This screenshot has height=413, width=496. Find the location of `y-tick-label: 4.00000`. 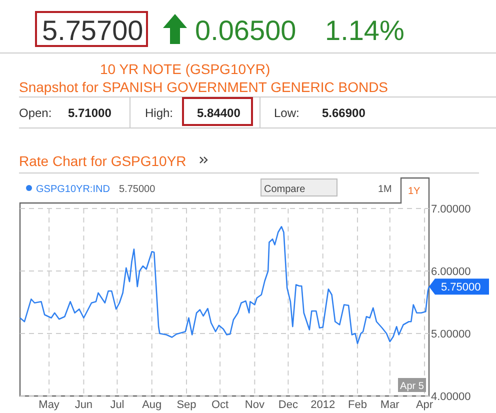

y-tick-label: 4.00000 is located at coordinates (451, 397).